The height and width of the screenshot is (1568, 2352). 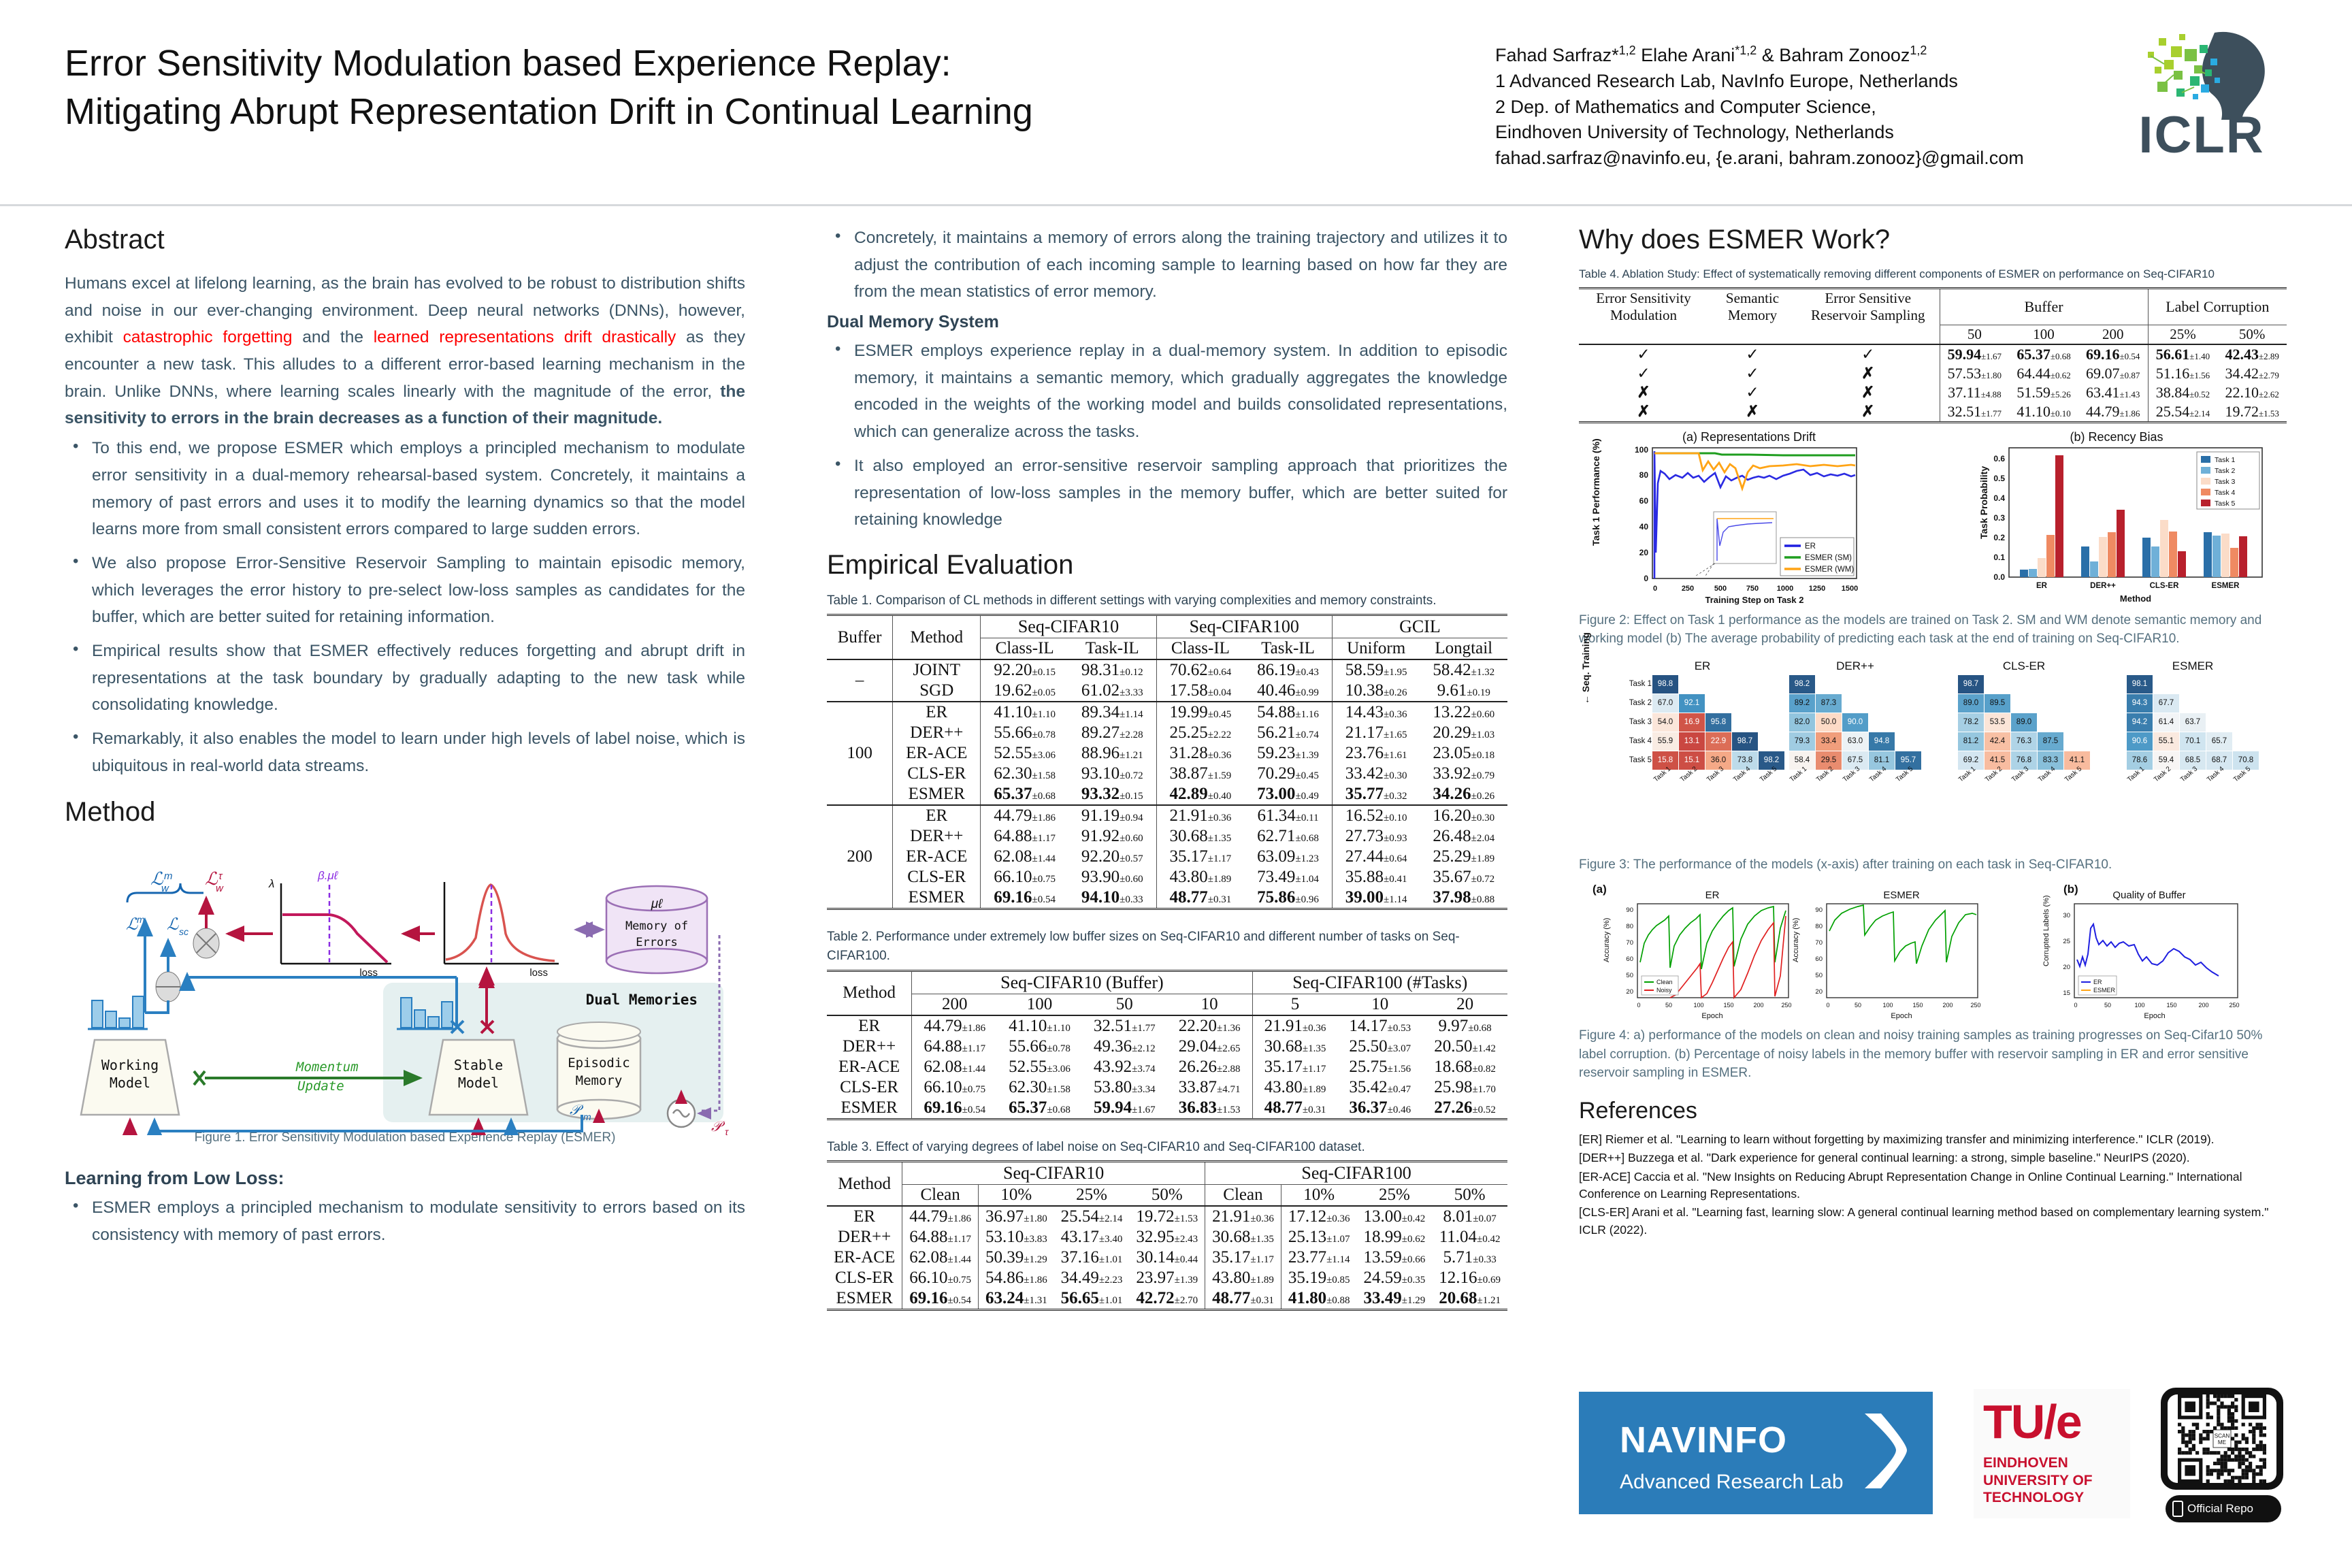 I want to click on sub-header: Task-IL, so click(x=1112, y=649).